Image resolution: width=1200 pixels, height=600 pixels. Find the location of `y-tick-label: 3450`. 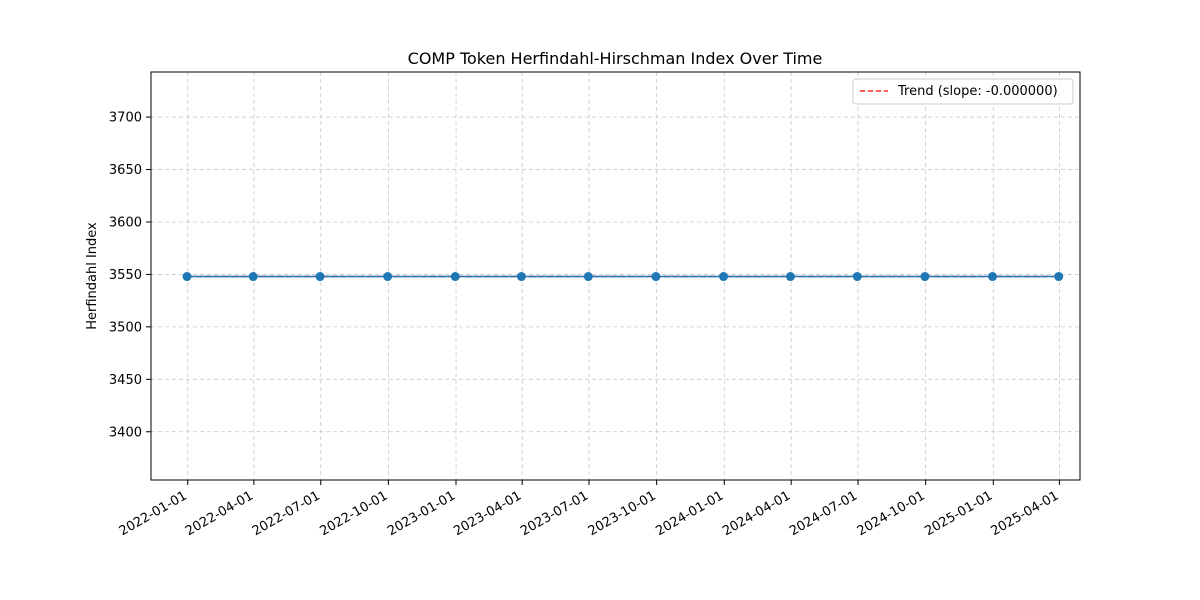

y-tick-label: 3450 is located at coordinates (125, 380).